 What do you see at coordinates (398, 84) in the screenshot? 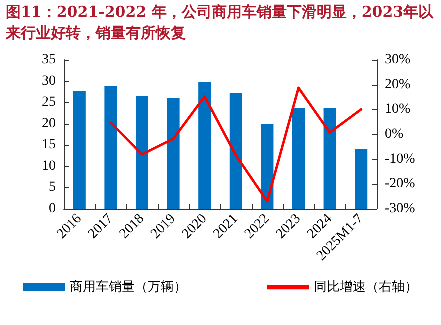
I see `y2-tick-label: 20%` at bounding box center [398, 84].